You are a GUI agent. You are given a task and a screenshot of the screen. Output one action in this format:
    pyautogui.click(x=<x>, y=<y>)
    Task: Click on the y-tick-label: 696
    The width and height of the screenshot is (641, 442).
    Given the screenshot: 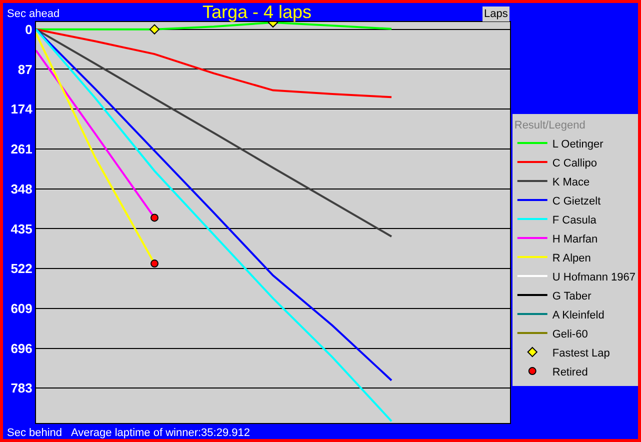 What is the action you would take?
    pyautogui.click(x=21, y=348)
    